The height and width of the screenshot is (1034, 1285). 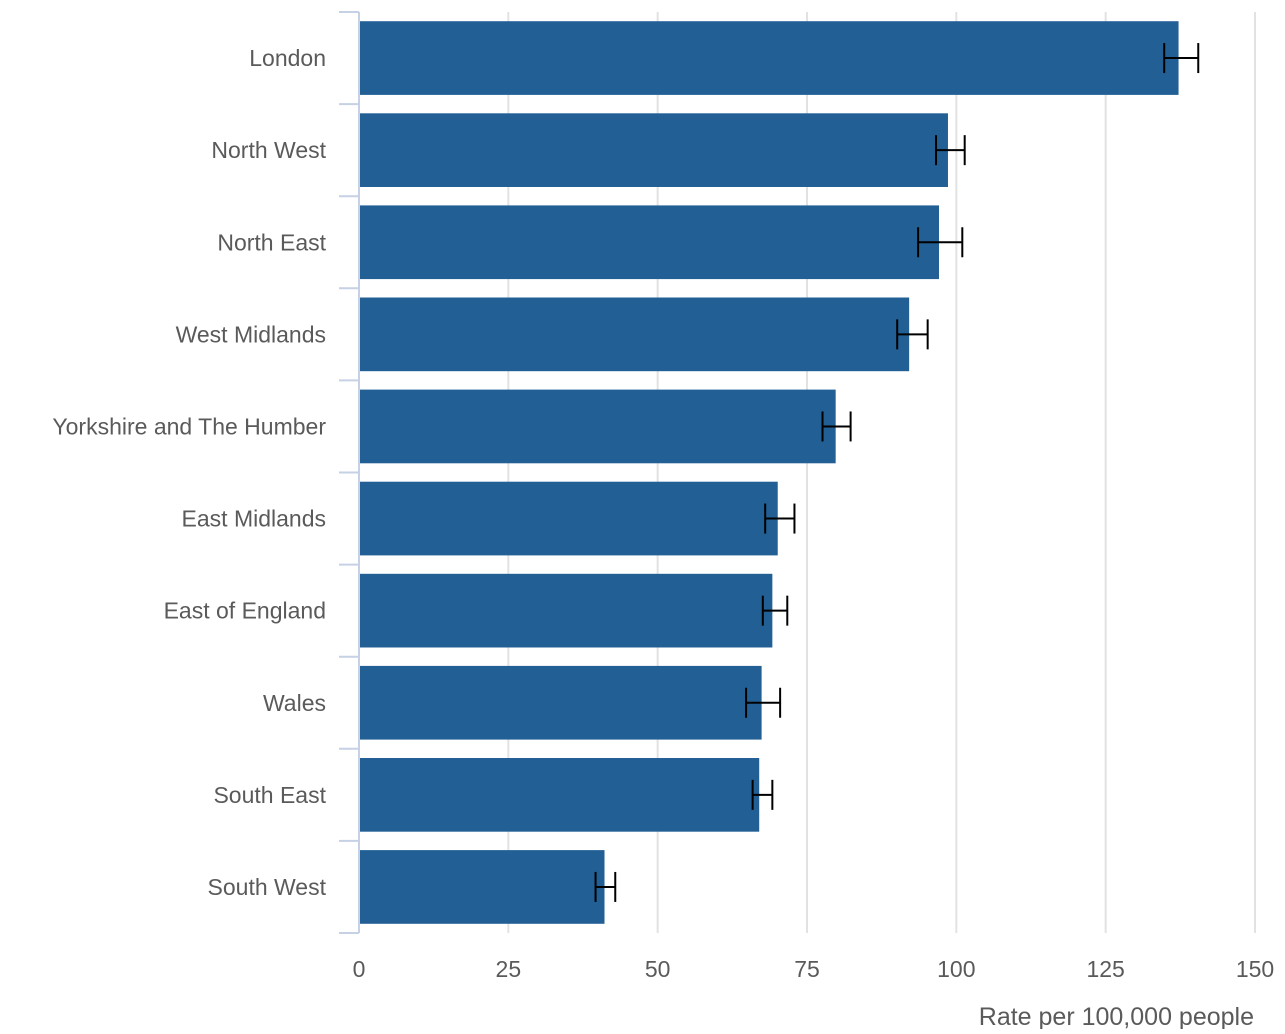 What do you see at coordinates (245, 611) in the screenshot?
I see `category-label-east-of-england: East of England` at bounding box center [245, 611].